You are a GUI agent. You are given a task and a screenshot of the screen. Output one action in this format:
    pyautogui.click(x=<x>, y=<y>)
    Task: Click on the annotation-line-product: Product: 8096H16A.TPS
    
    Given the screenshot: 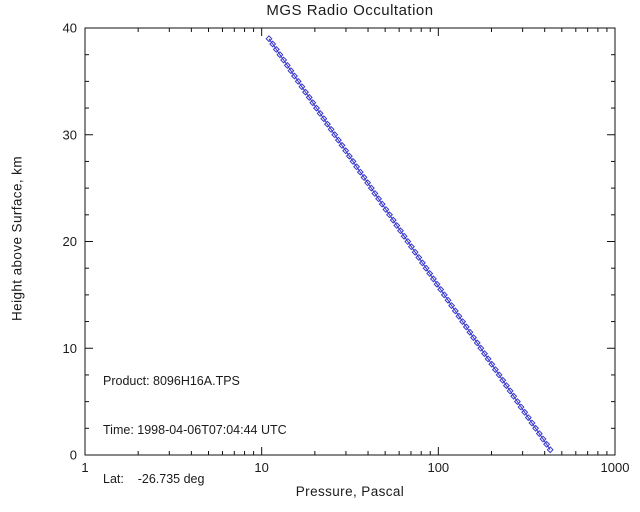 What is the action you would take?
    pyautogui.click(x=171, y=380)
    